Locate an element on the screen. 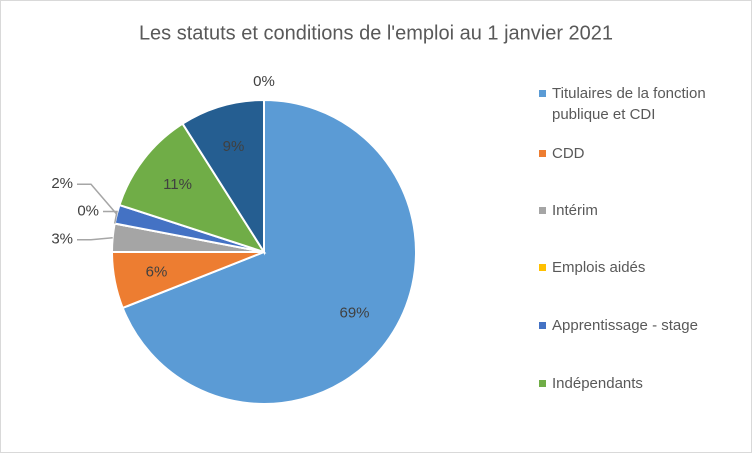 The image size is (752, 453). data-label: 3% is located at coordinates (62, 239).